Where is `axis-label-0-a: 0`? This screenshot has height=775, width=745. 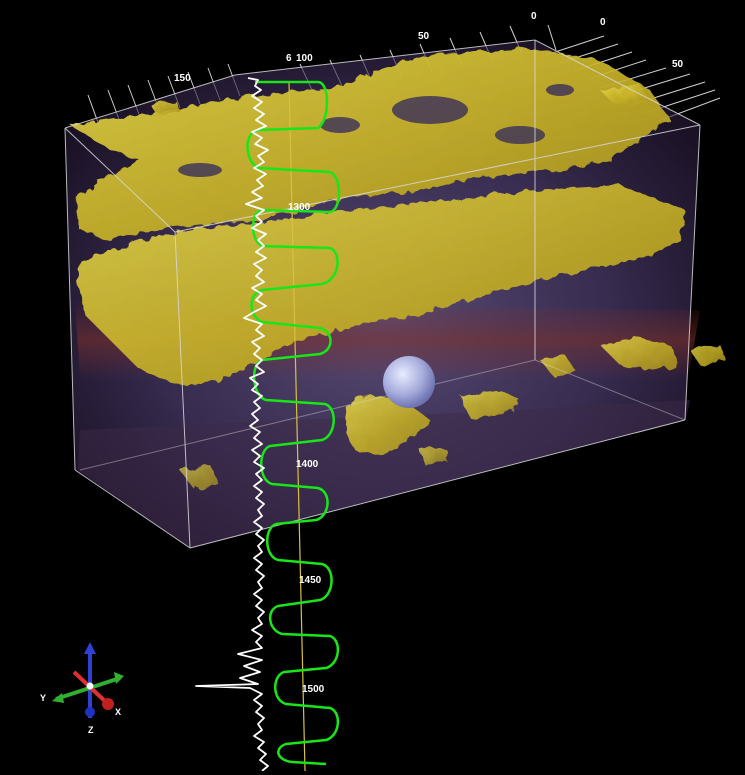
axis-label-0-a: 0 is located at coordinates (534, 16).